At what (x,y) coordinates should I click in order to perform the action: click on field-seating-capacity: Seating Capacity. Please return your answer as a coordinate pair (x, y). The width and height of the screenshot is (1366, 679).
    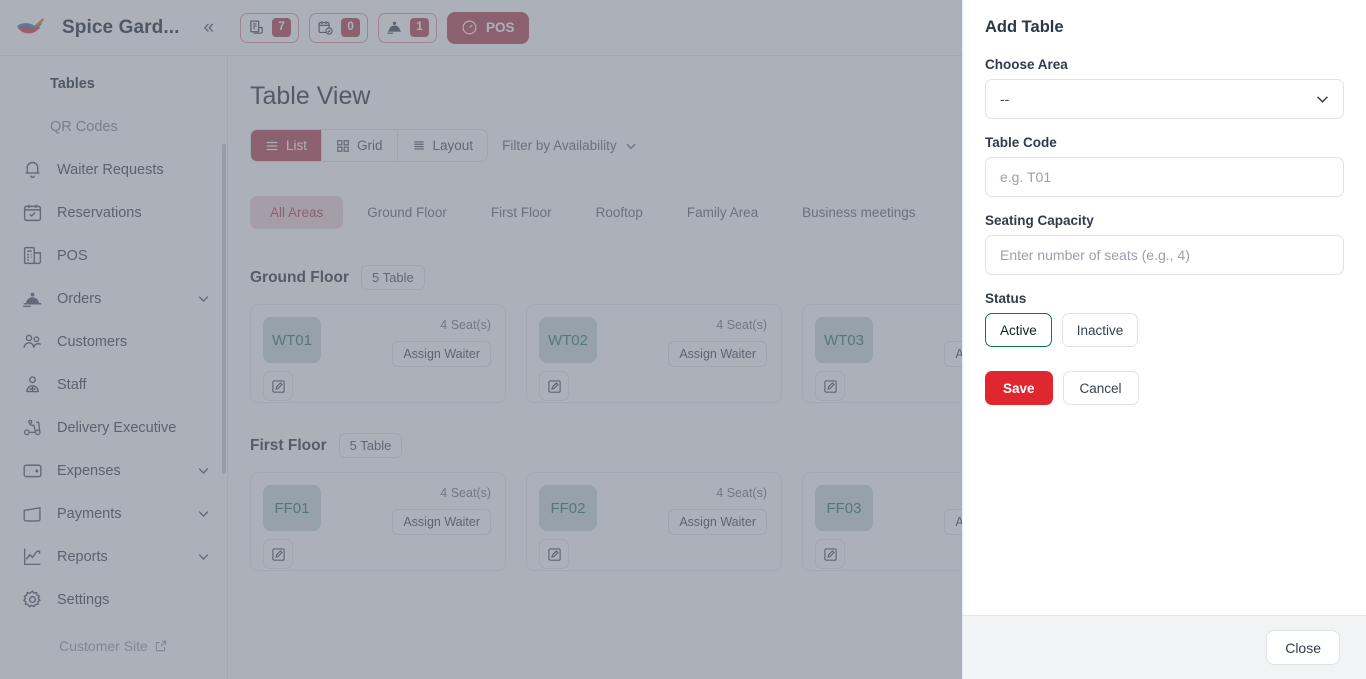
    Looking at the image, I should click on (1164, 244).